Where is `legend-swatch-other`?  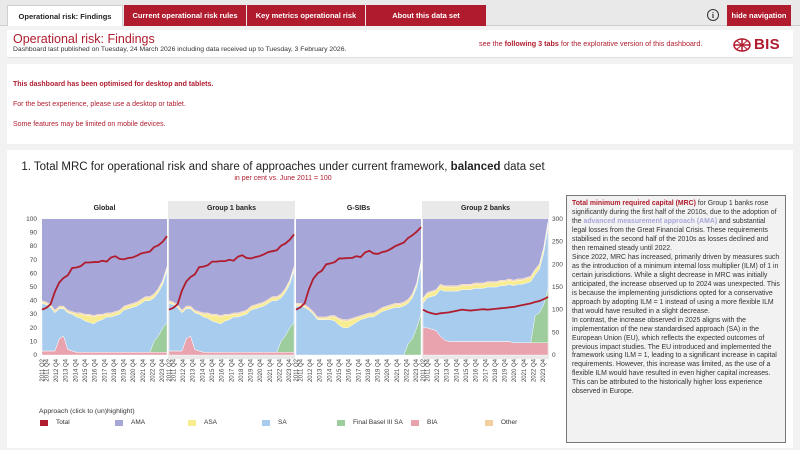
legend-swatch-other is located at coordinates (489, 422).